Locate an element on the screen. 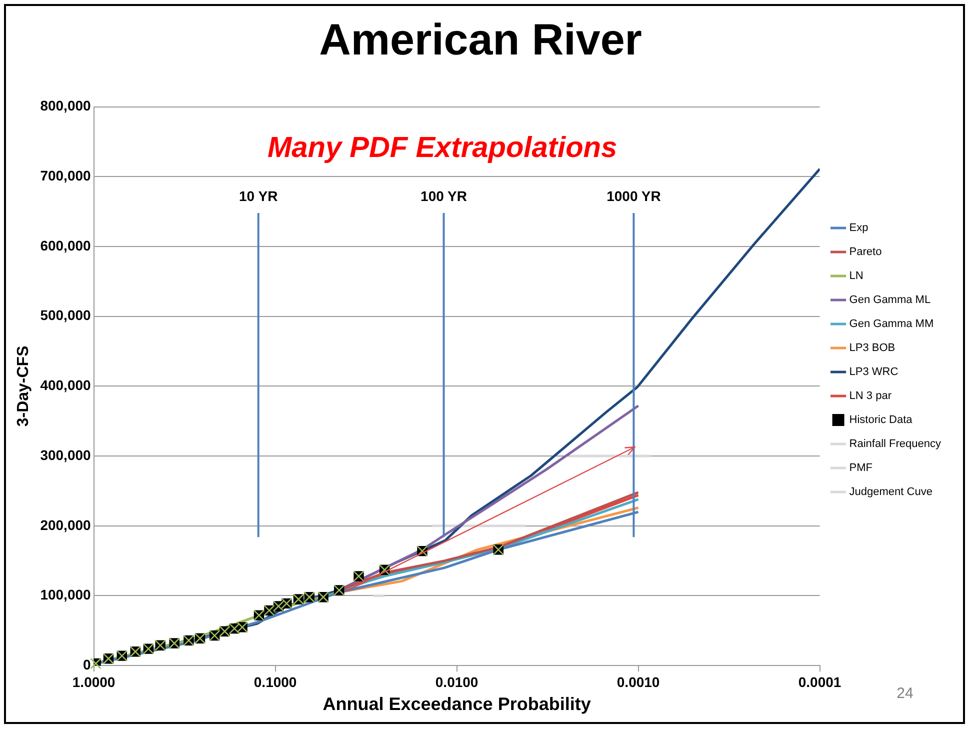 This screenshot has width=969, height=730. x-tick-label: 0.0100 is located at coordinates (456, 682).